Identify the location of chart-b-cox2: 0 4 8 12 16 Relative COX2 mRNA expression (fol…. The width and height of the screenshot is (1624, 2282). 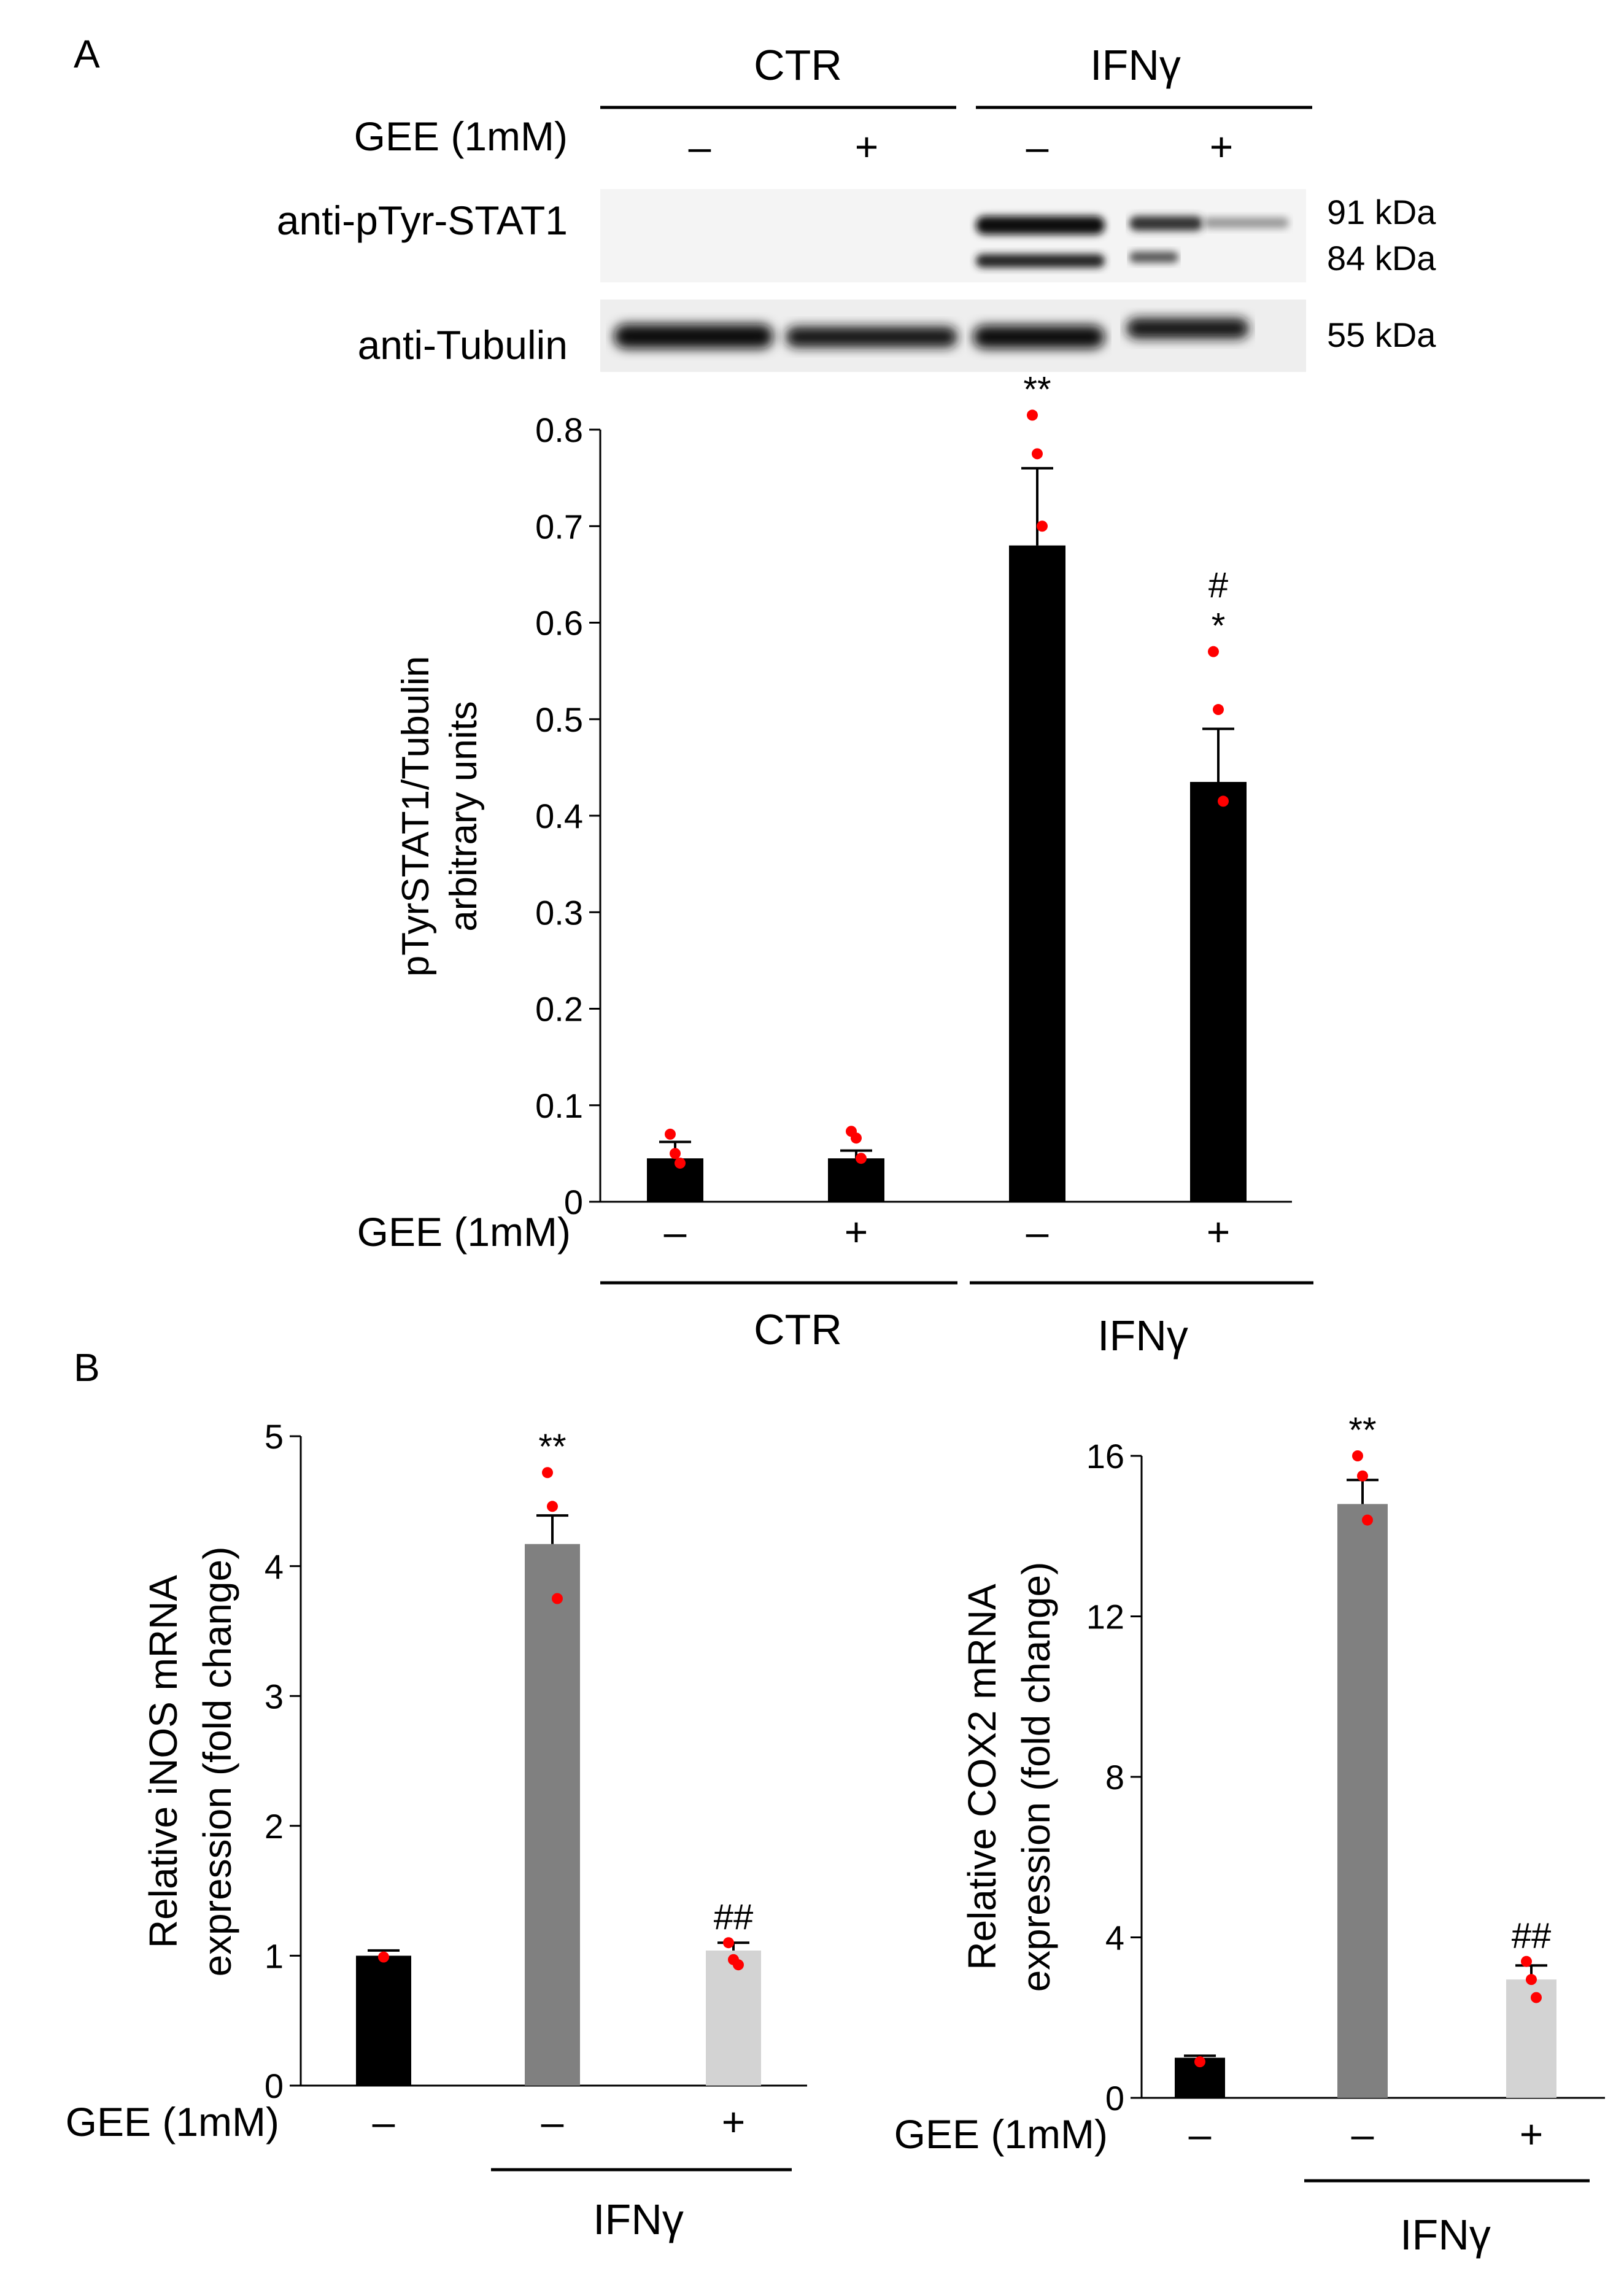
(1282, 1764).